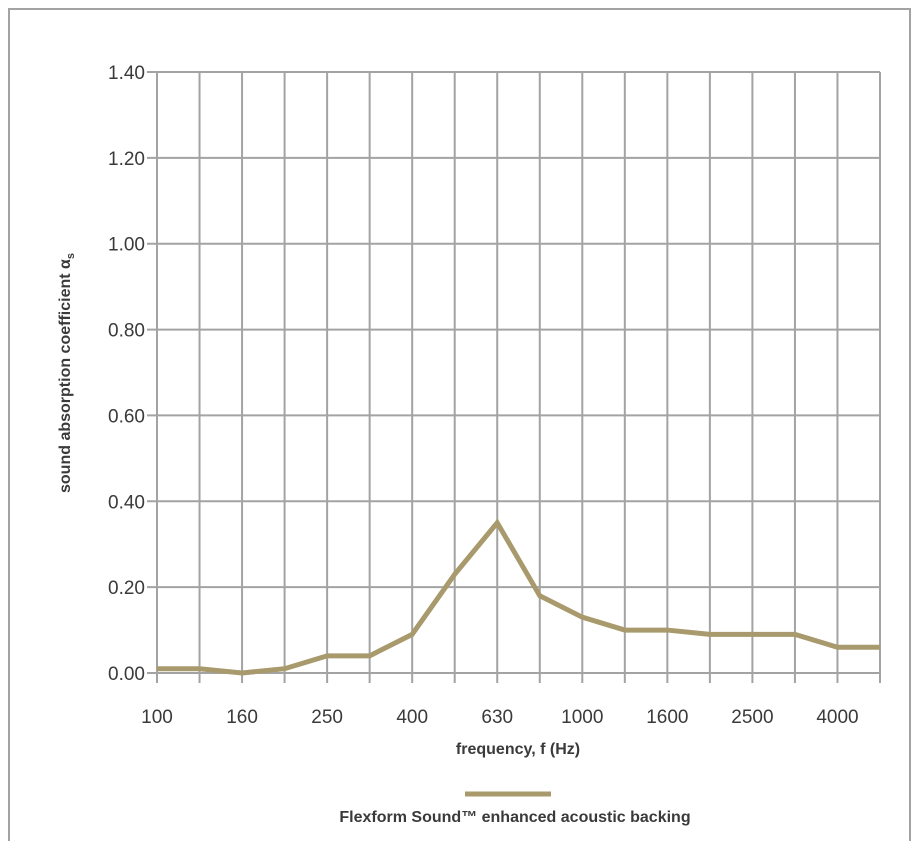 Image resolution: width=912 pixels, height=841 pixels. What do you see at coordinates (71, 256) in the screenshot?
I see `y-axis-title-subscript: s` at bounding box center [71, 256].